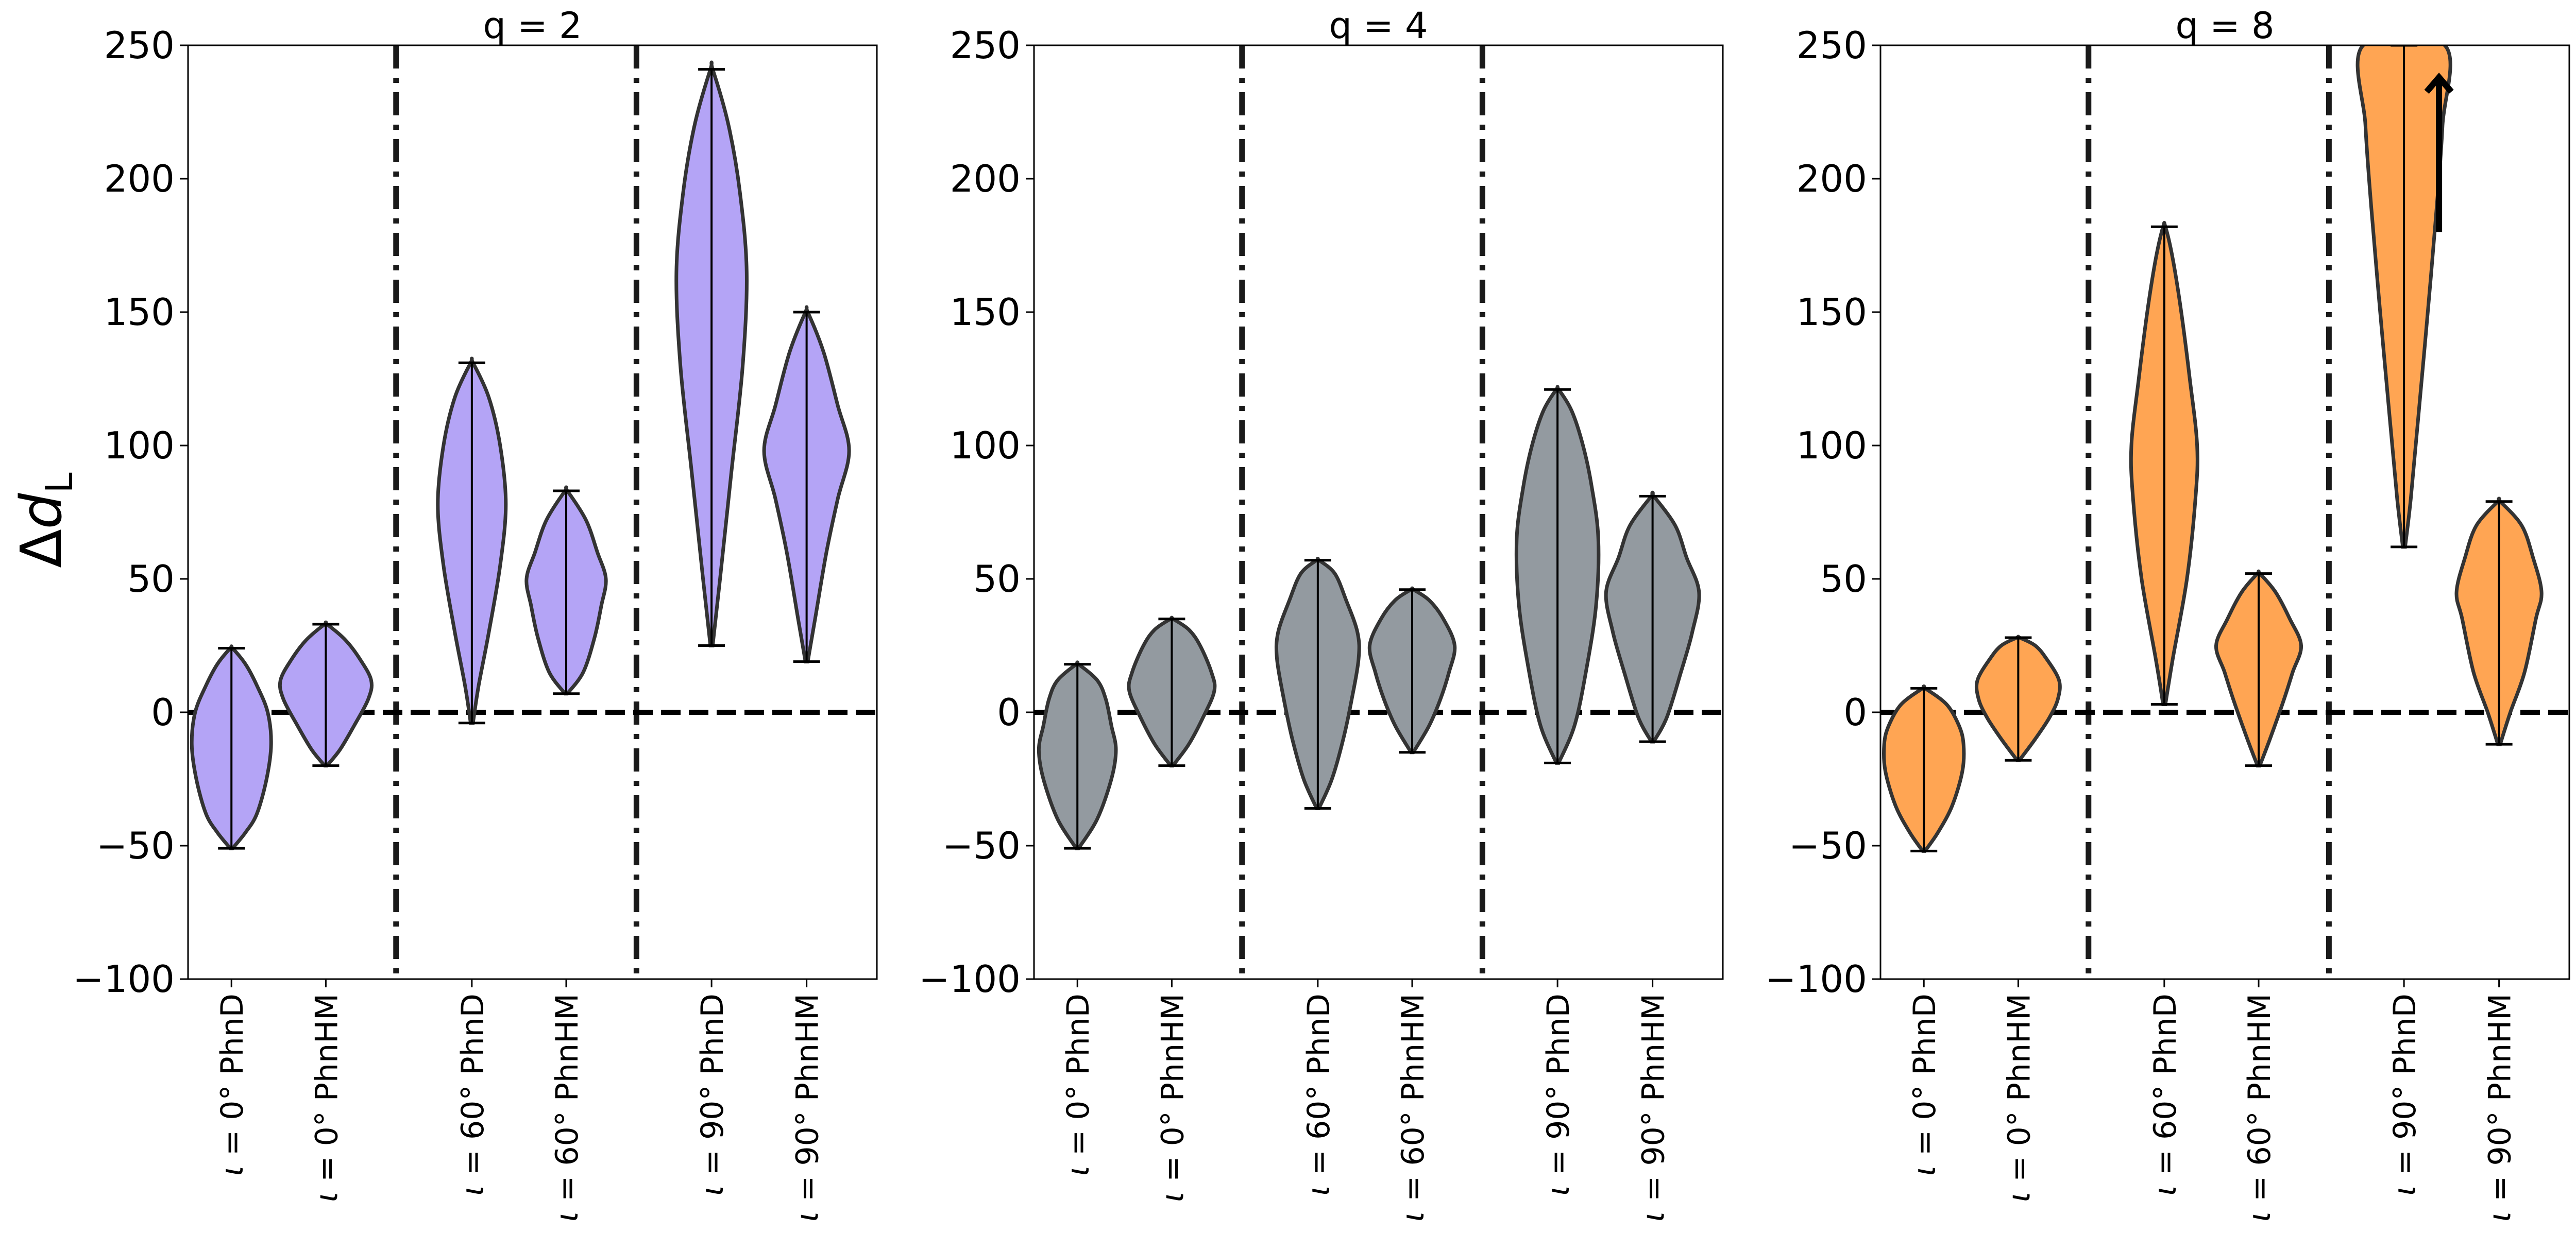 The width and height of the screenshot is (2576, 1233). Describe the element at coordinates (1378, 26) in the screenshot. I see `panel-title: q = 4` at that location.